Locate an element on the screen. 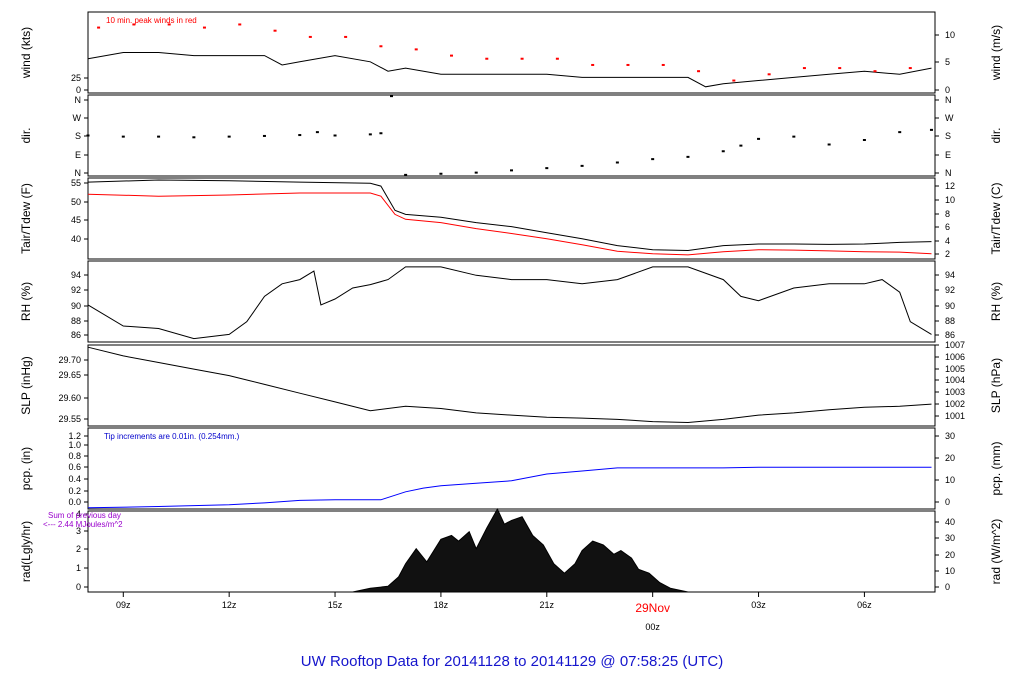 This screenshot has height=700, width=1024. y-tick-label: 29.60 is located at coordinates (69, 398).